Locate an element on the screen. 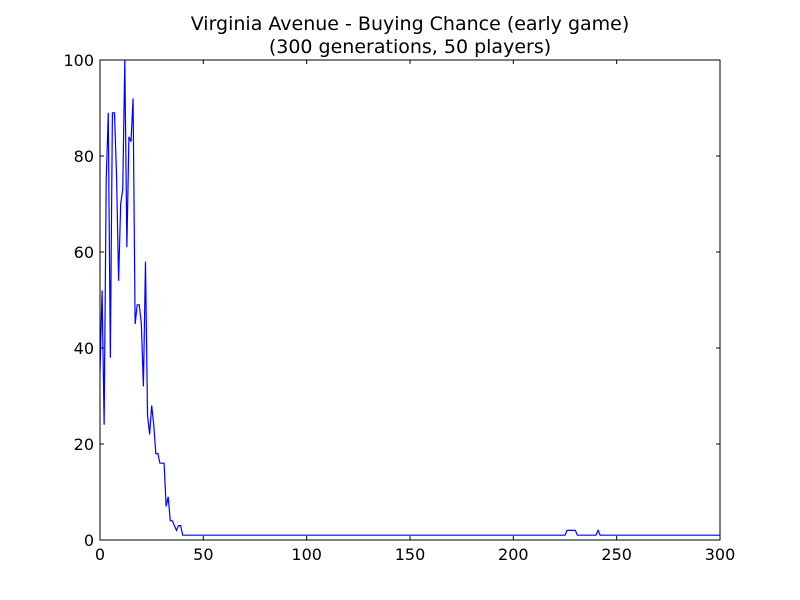  x-tick-label-100: 100 is located at coordinates (306, 554).